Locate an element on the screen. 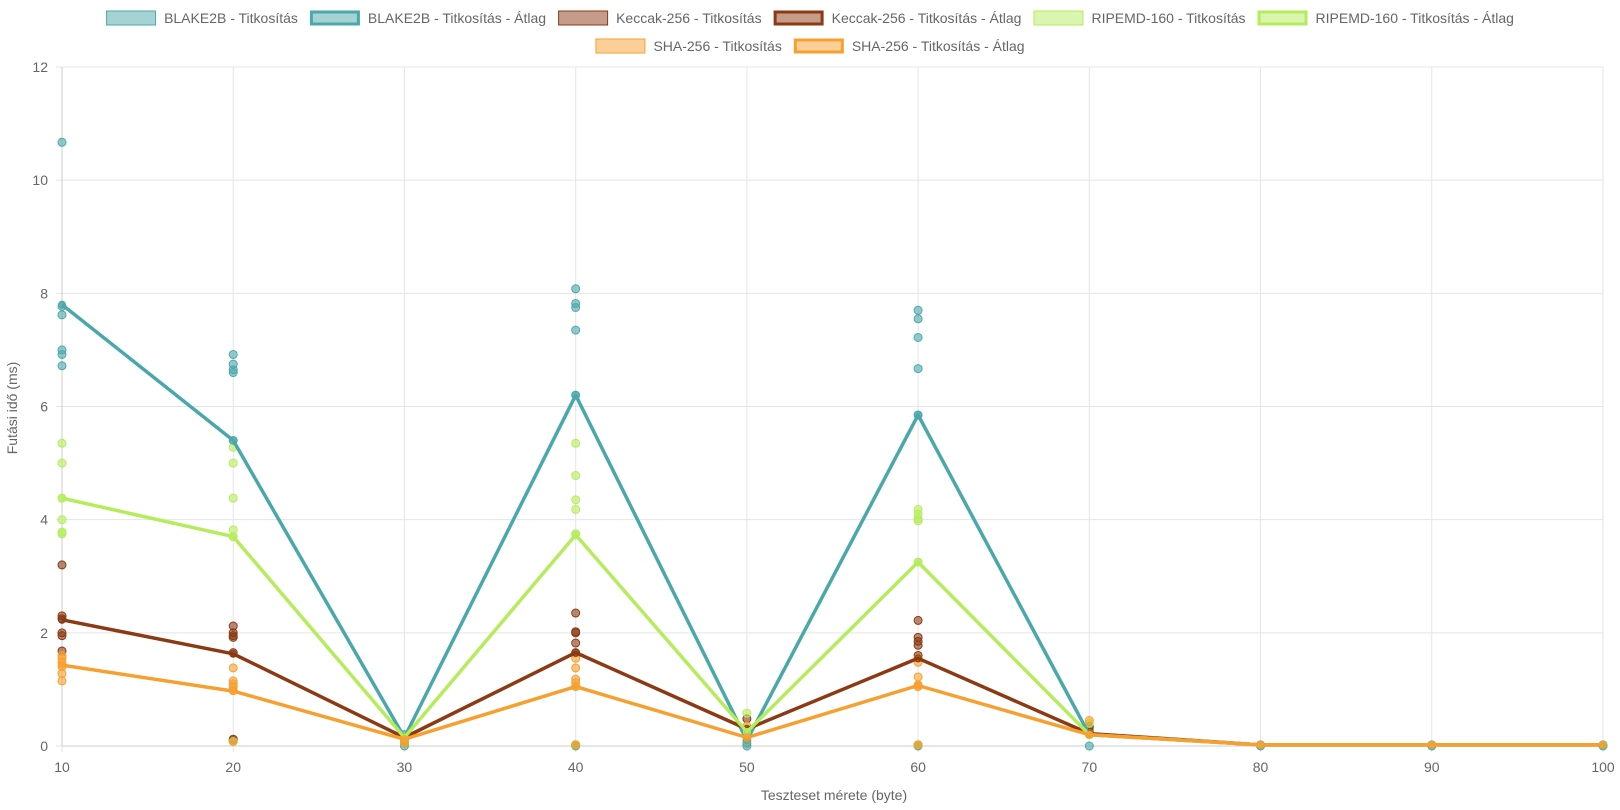  legend-item: BLAKE2B - Titkosítás - Átlag is located at coordinates (427, 18).